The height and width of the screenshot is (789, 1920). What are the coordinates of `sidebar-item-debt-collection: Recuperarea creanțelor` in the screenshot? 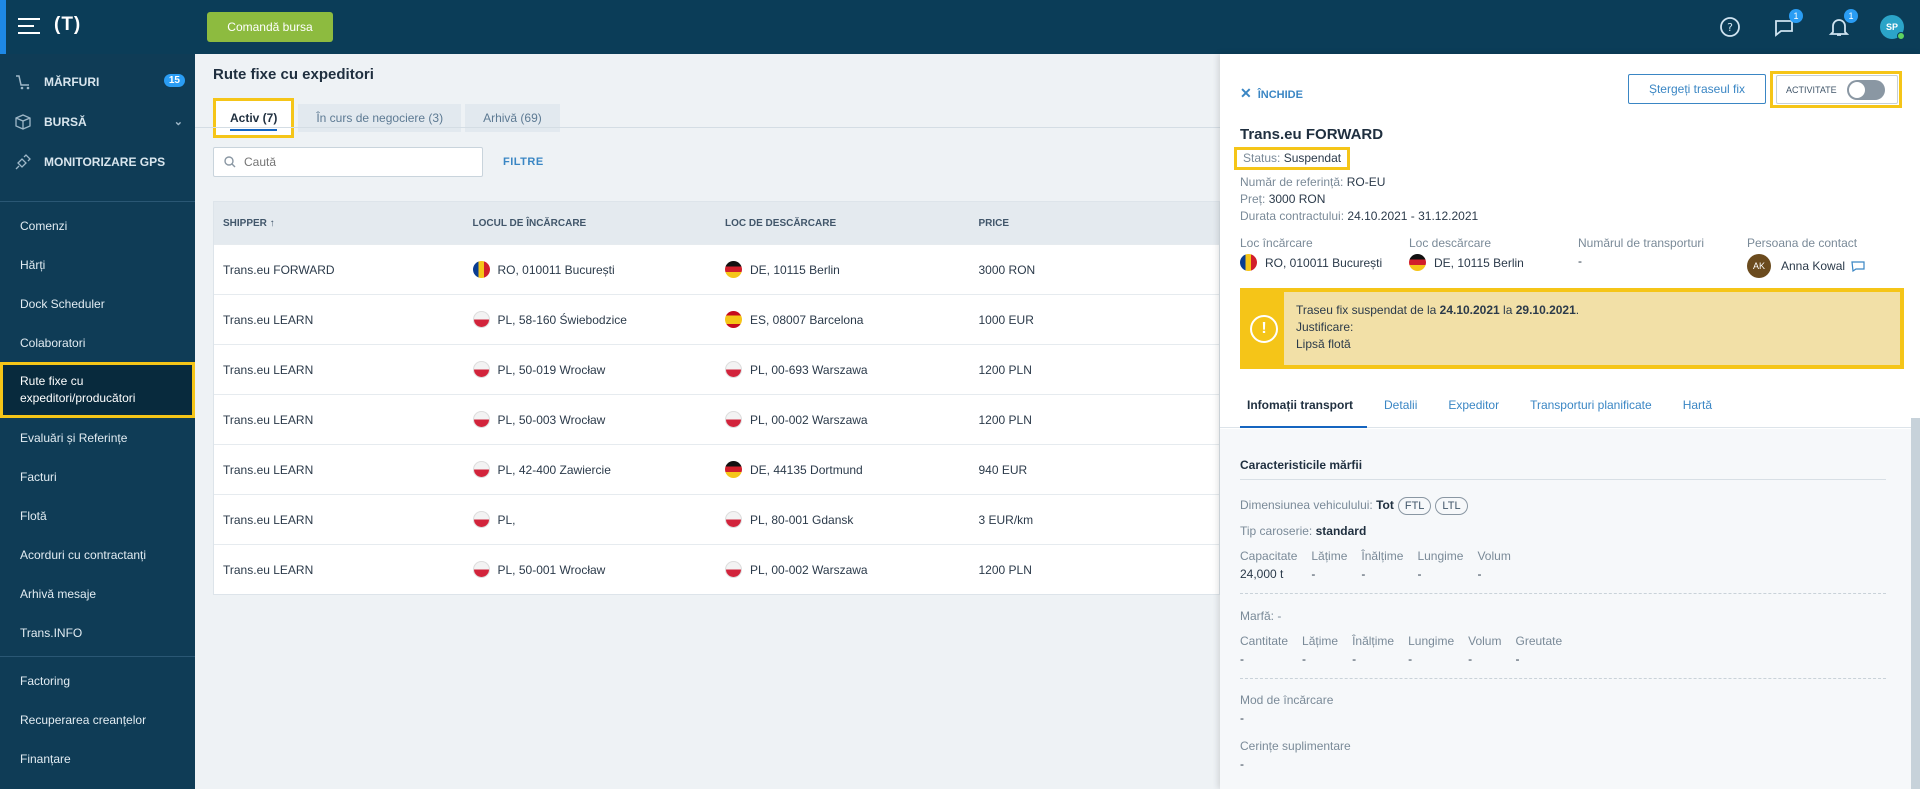 It's located at (83, 719).